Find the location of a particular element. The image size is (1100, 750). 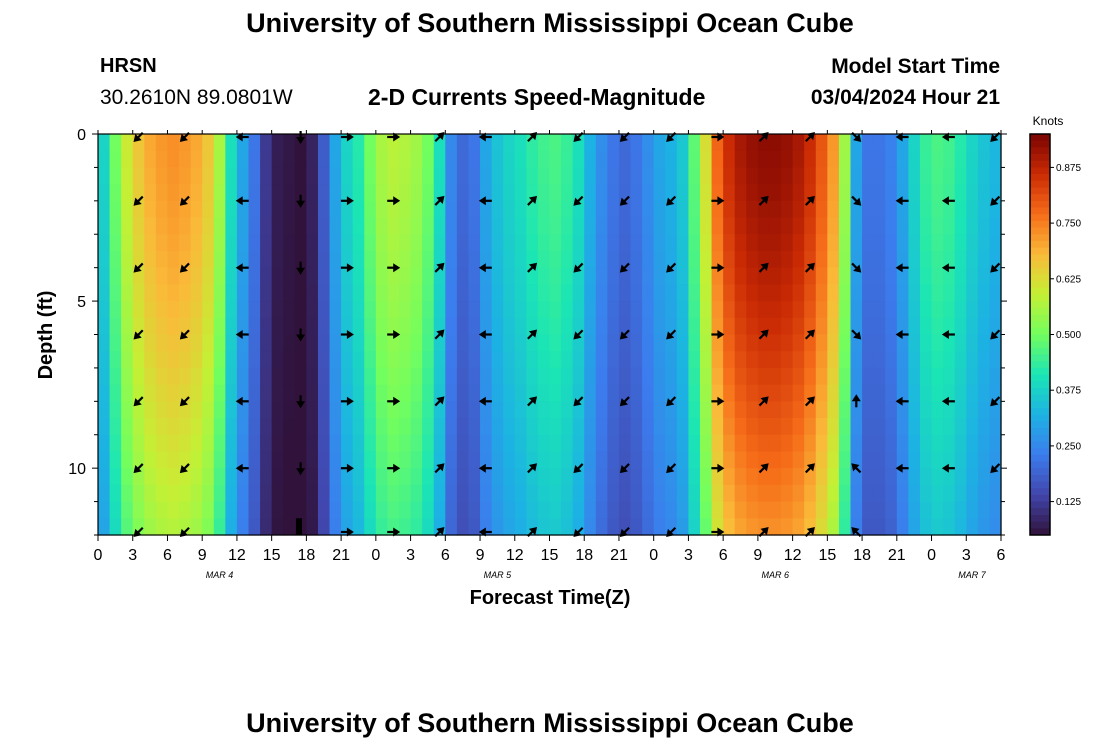

station-name: HRSN is located at coordinates (128, 66).